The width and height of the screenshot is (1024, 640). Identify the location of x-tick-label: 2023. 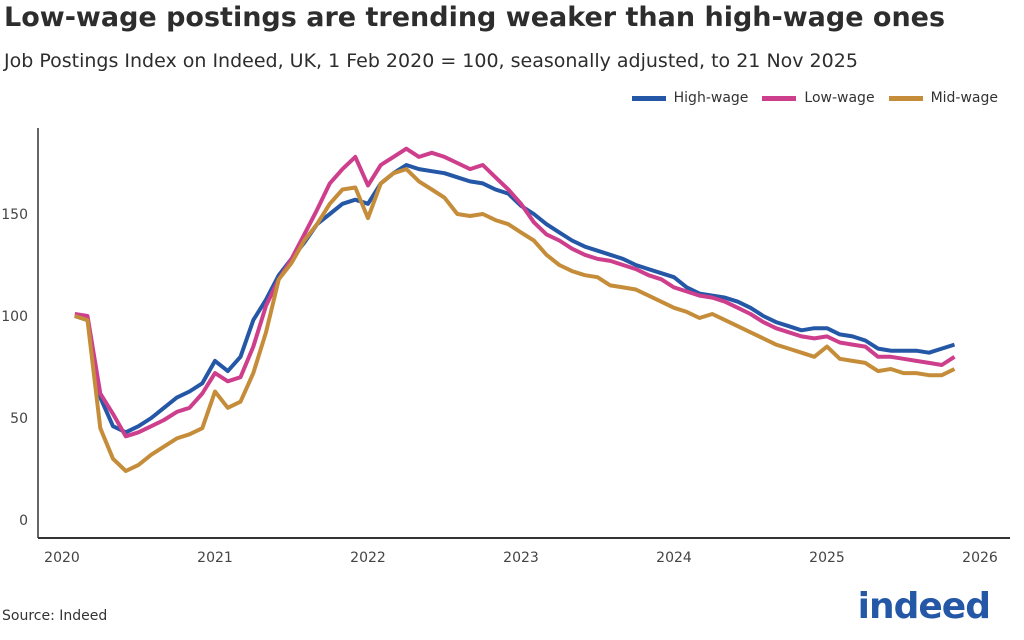
(521, 558).